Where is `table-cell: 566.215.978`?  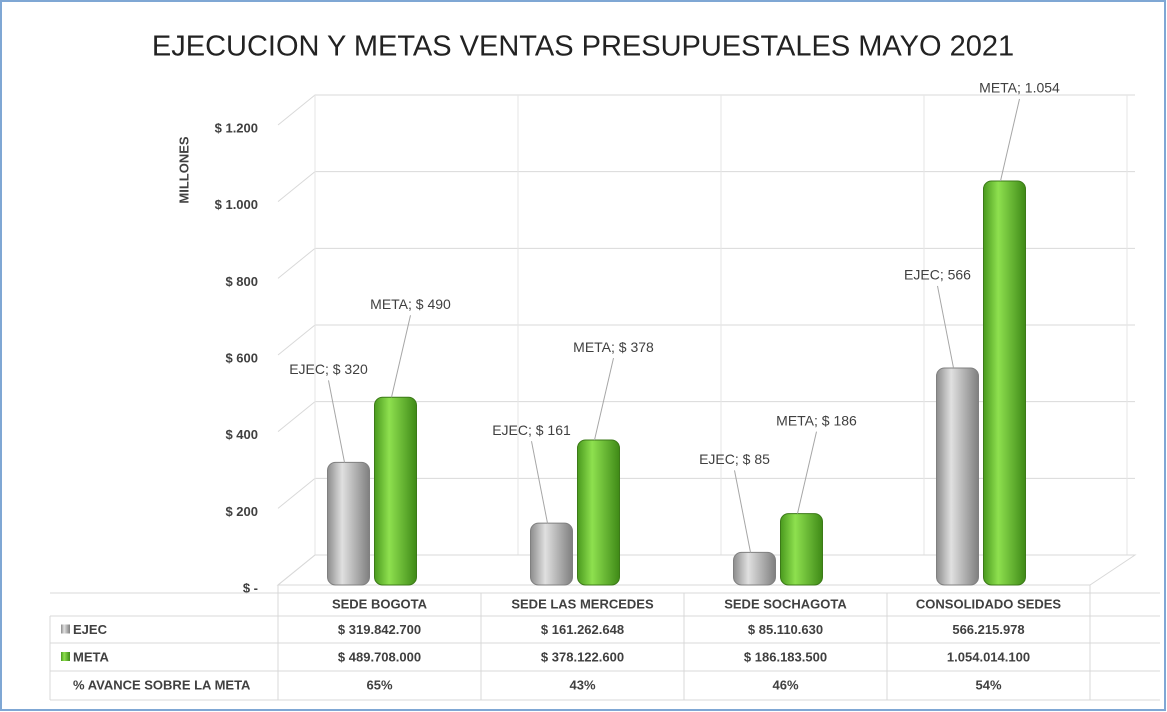
table-cell: 566.215.978 is located at coordinates (988, 629).